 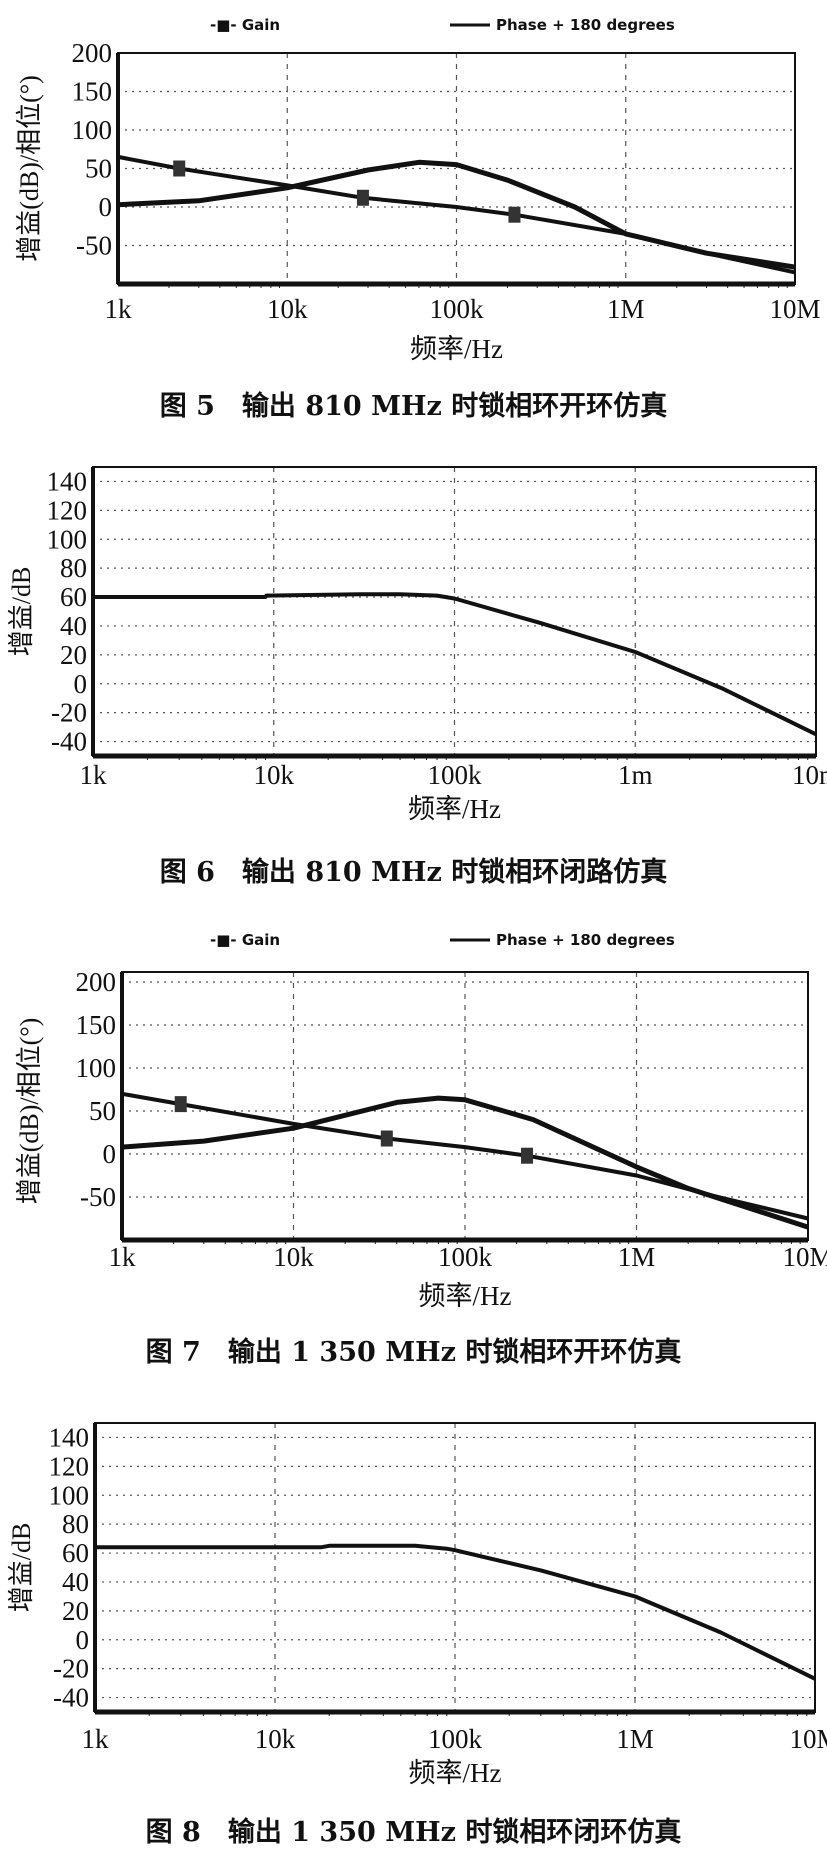 What do you see at coordinates (635, 775) in the screenshot?
I see `x-tick-label: 1m` at bounding box center [635, 775].